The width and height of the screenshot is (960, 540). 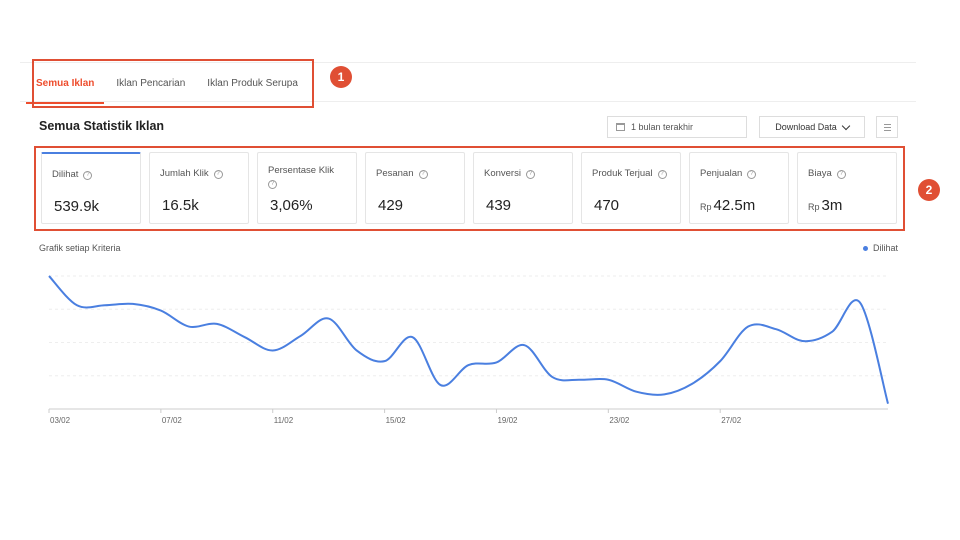 I want to click on callout-badge-2: 2, so click(x=929, y=190).